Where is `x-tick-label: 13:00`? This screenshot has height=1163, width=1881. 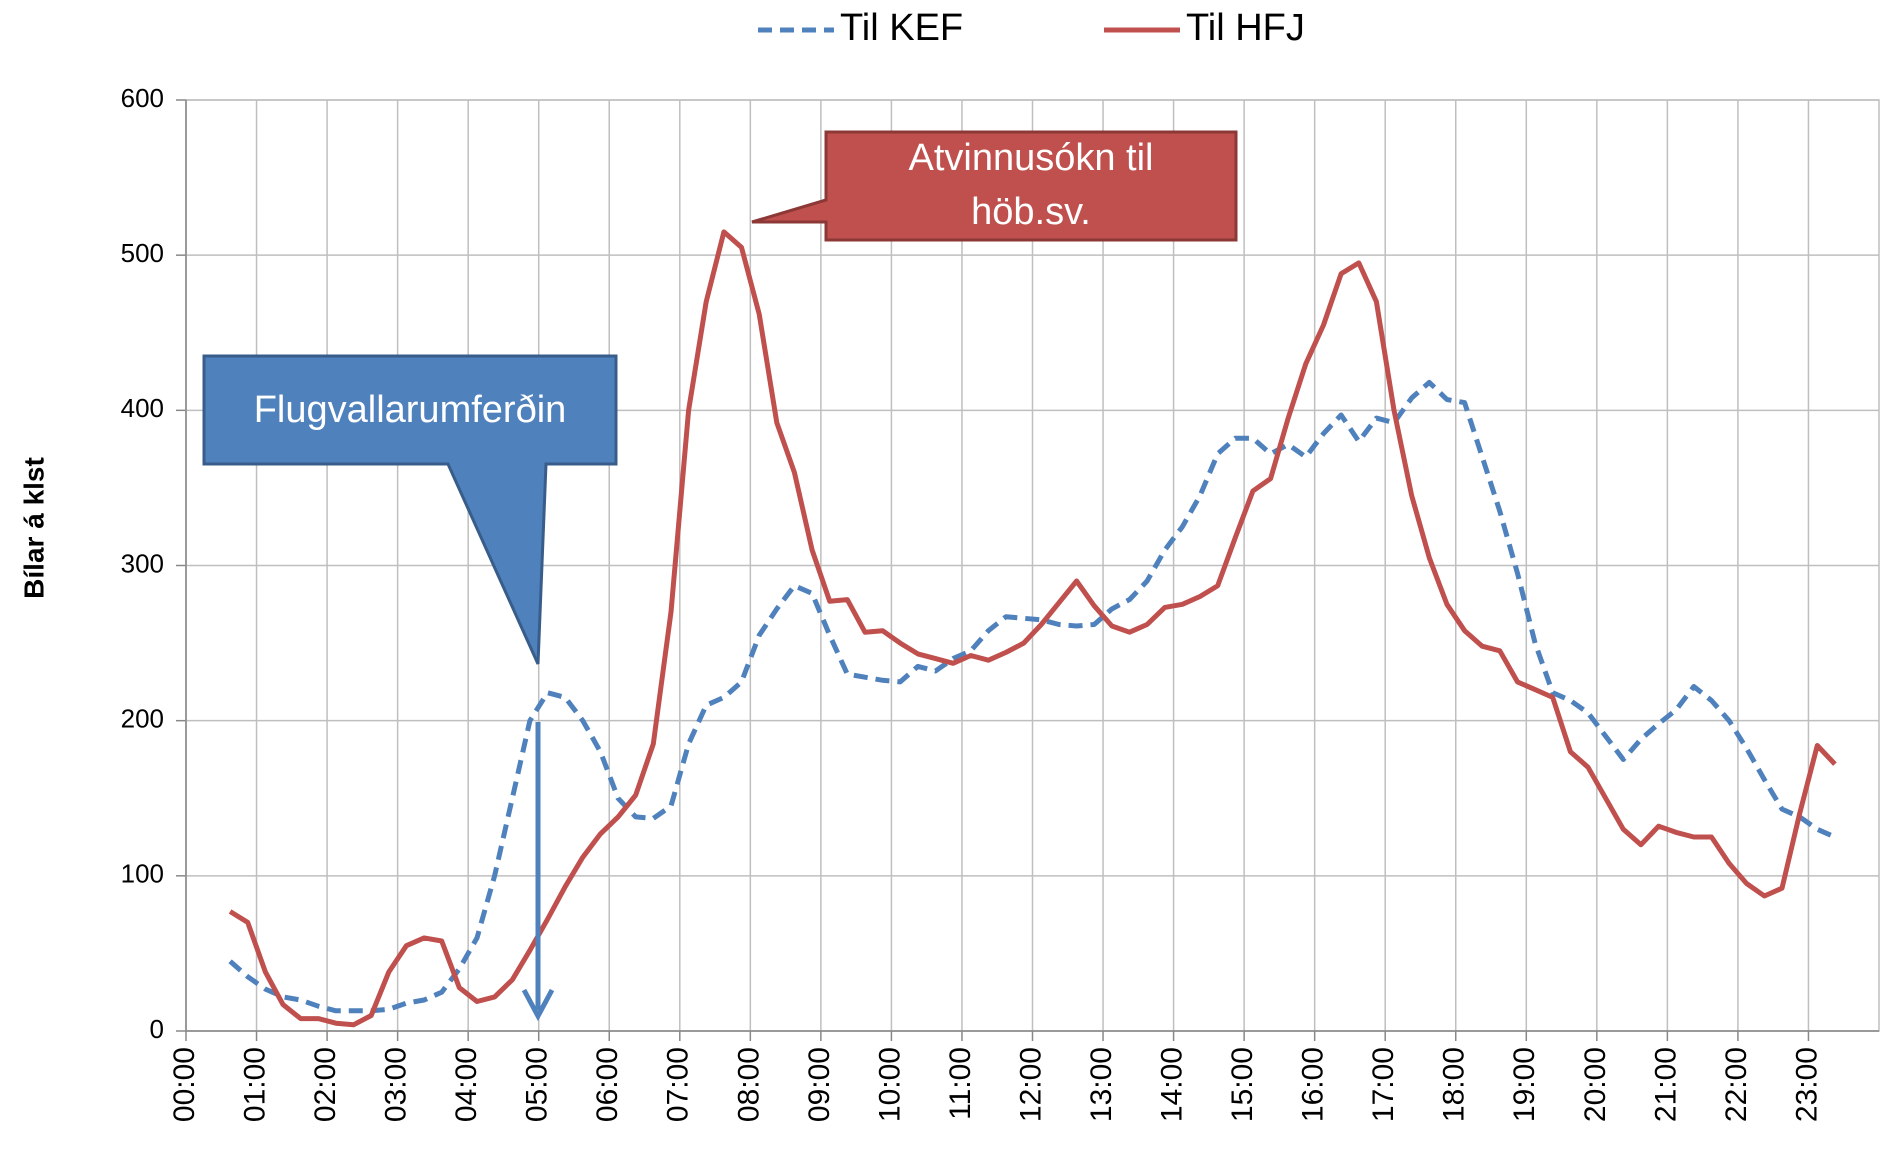
x-tick-label: 13:00 is located at coordinates (1101, 1084).